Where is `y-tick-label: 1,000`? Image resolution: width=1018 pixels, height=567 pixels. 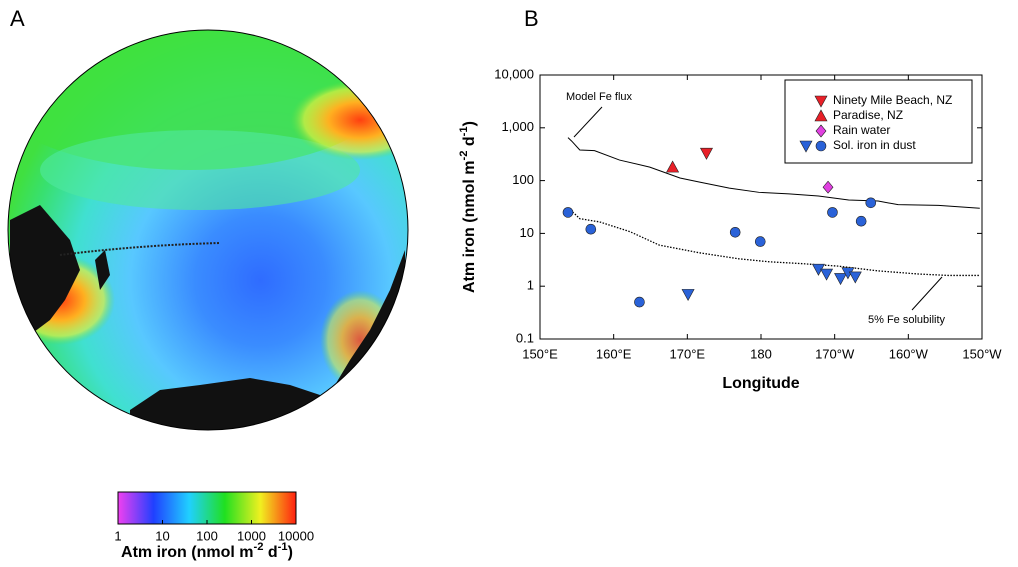 y-tick-label: 1,000 is located at coordinates (517, 126).